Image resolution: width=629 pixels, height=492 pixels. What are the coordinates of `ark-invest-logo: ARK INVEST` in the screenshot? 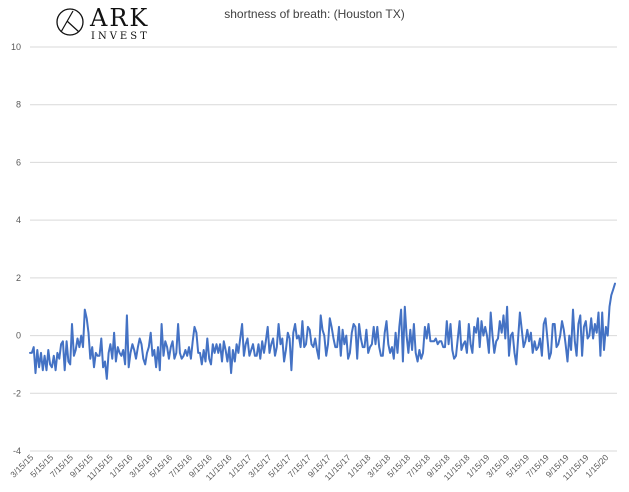 It's located at (102, 24).